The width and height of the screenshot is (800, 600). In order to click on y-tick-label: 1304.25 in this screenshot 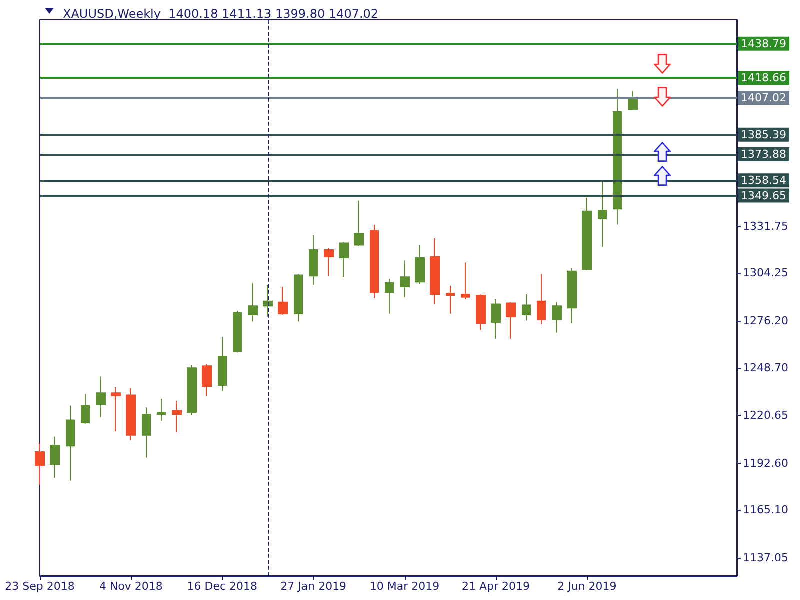, I will do `click(765, 273)`.